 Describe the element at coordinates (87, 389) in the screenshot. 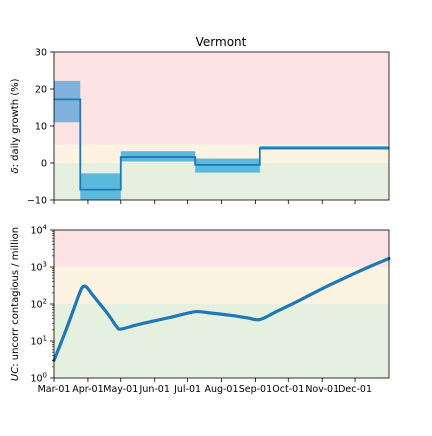

I see `bottom-xtick-label: Apr-01` at that location.